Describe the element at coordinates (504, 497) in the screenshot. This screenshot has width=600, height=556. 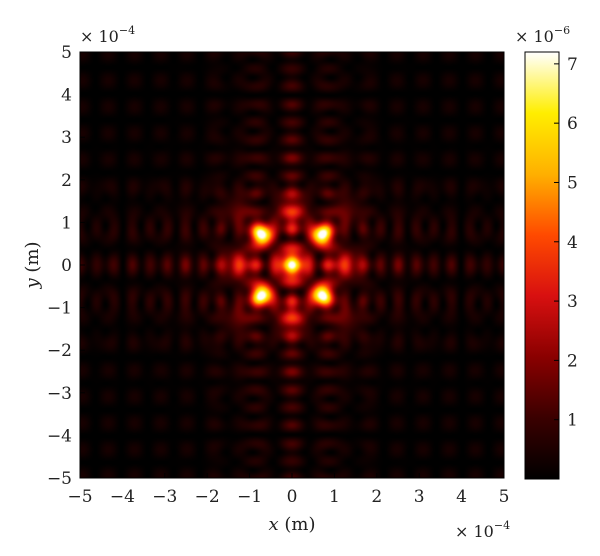
I see `x-tick-label: 5` at that location.